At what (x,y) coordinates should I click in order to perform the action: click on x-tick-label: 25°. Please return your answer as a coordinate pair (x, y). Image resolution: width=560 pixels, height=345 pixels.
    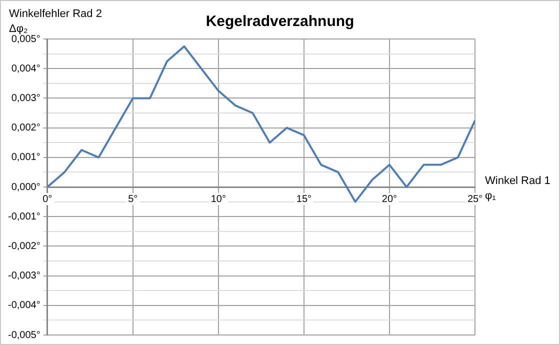
    Looking at the image, I should click on (475, 199).